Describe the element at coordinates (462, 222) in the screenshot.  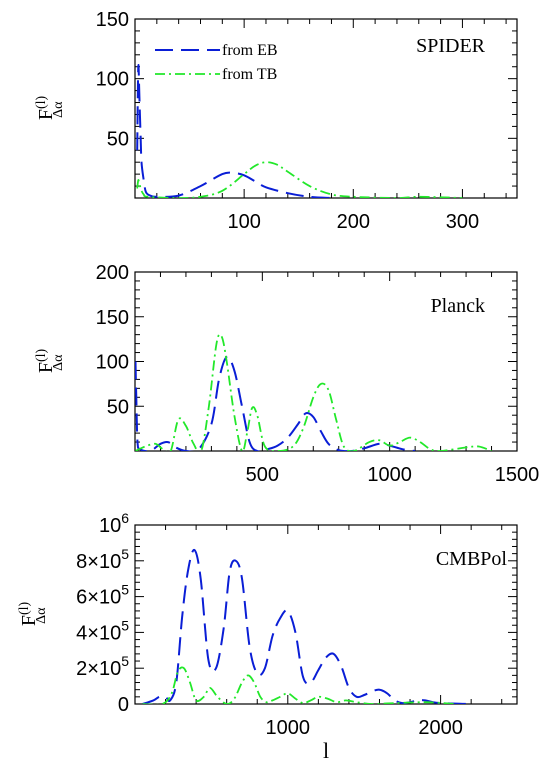
I see `x-tick-label: 300` at that location.